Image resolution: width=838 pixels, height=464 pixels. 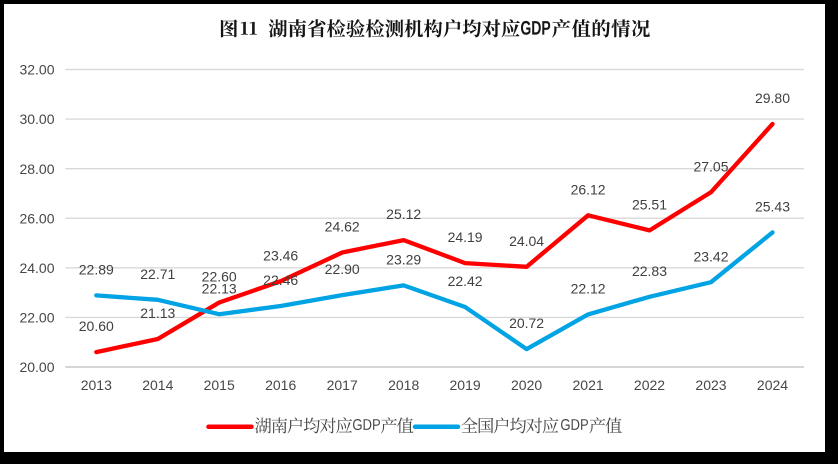 What do you see at coordinates (649, 205) in the screenshot?
I see `svg-text: 25.51` at bounding box center [649, 205].